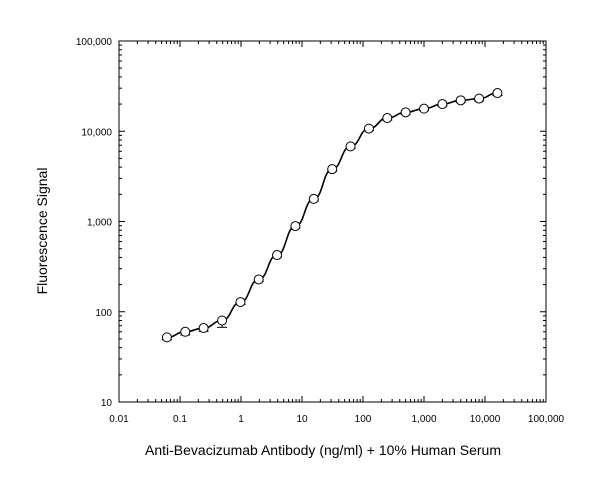 This screenshot has height=479, width=600. Describe the element at coordinates (94, 42) in the screenshot. I see `y-tick-label: 100,000` at that location.